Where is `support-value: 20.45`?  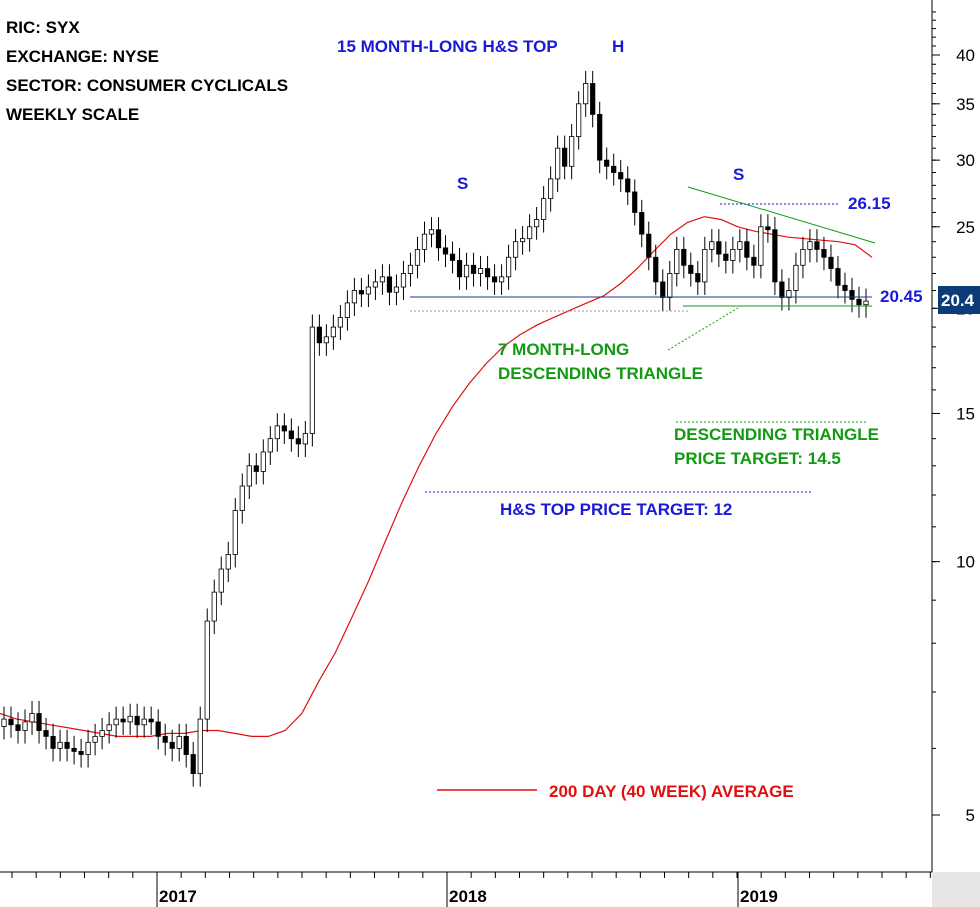 support-value: 20.45 is located at coordinates (901, 296).